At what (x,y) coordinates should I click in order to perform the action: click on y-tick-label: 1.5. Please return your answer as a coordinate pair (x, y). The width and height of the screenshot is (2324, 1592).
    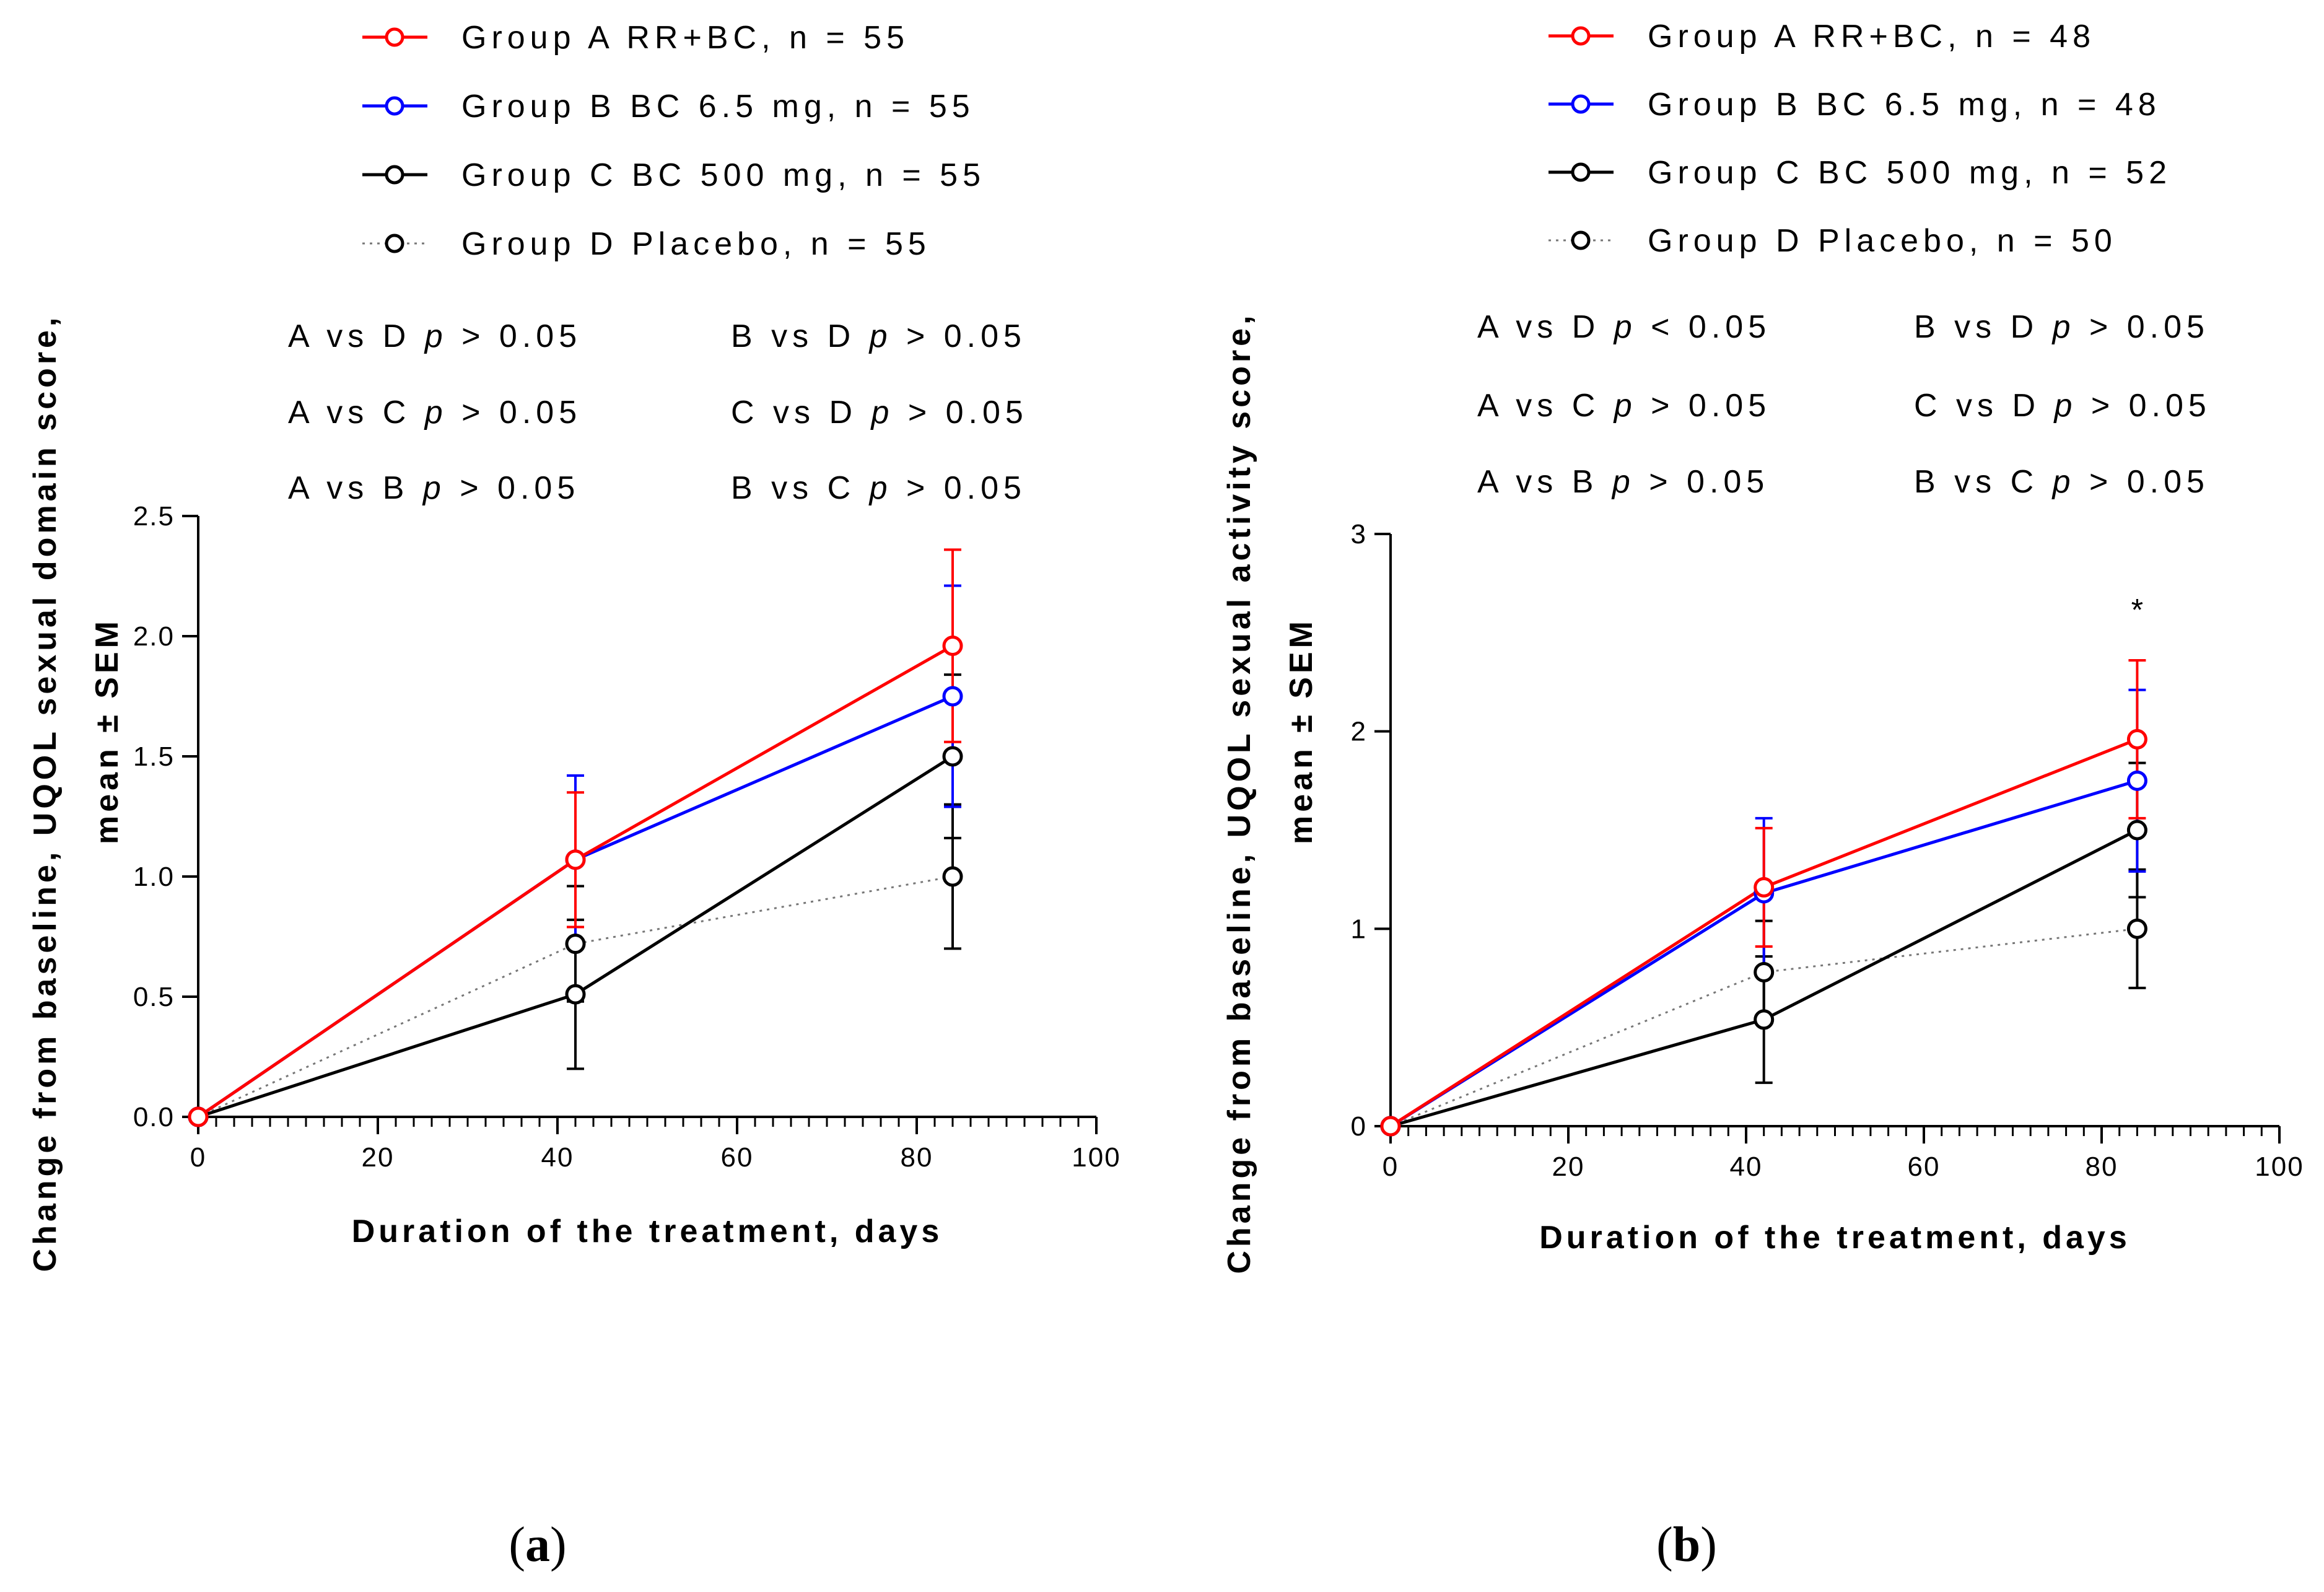
    Looking at the image, I should click on (154, 756).